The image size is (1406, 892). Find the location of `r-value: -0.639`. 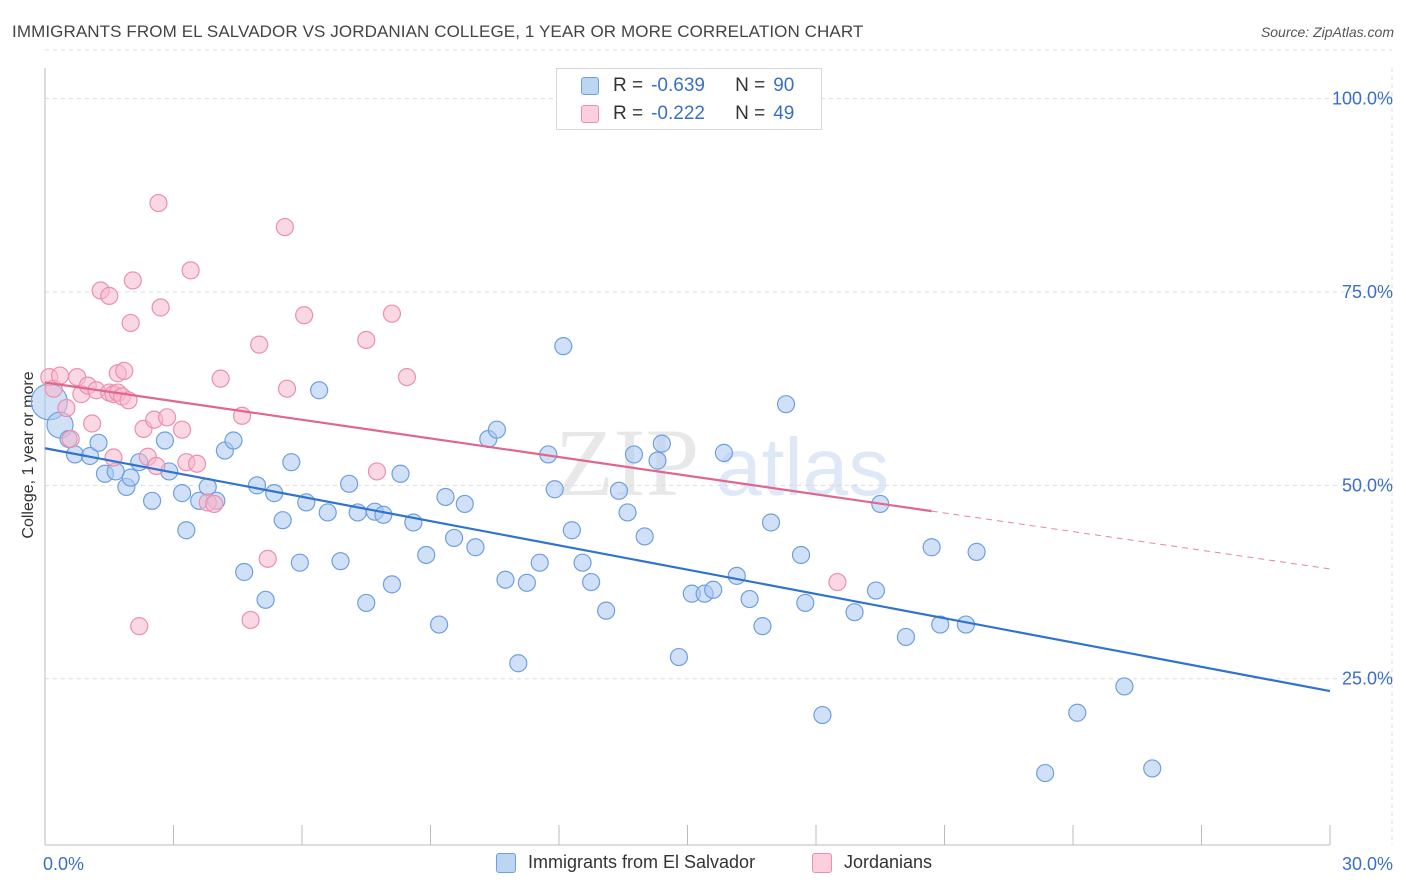

r-value: -0.639 is located at coordinates (678, 85).